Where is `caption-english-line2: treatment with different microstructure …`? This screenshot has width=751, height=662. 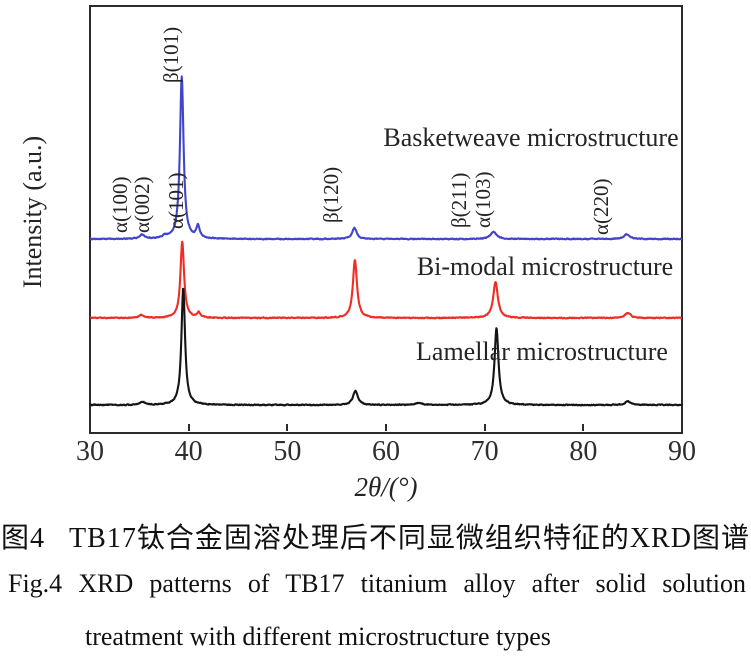
caption-english-line2: treatment with different microstructure … is located at coordinates (318, 636).